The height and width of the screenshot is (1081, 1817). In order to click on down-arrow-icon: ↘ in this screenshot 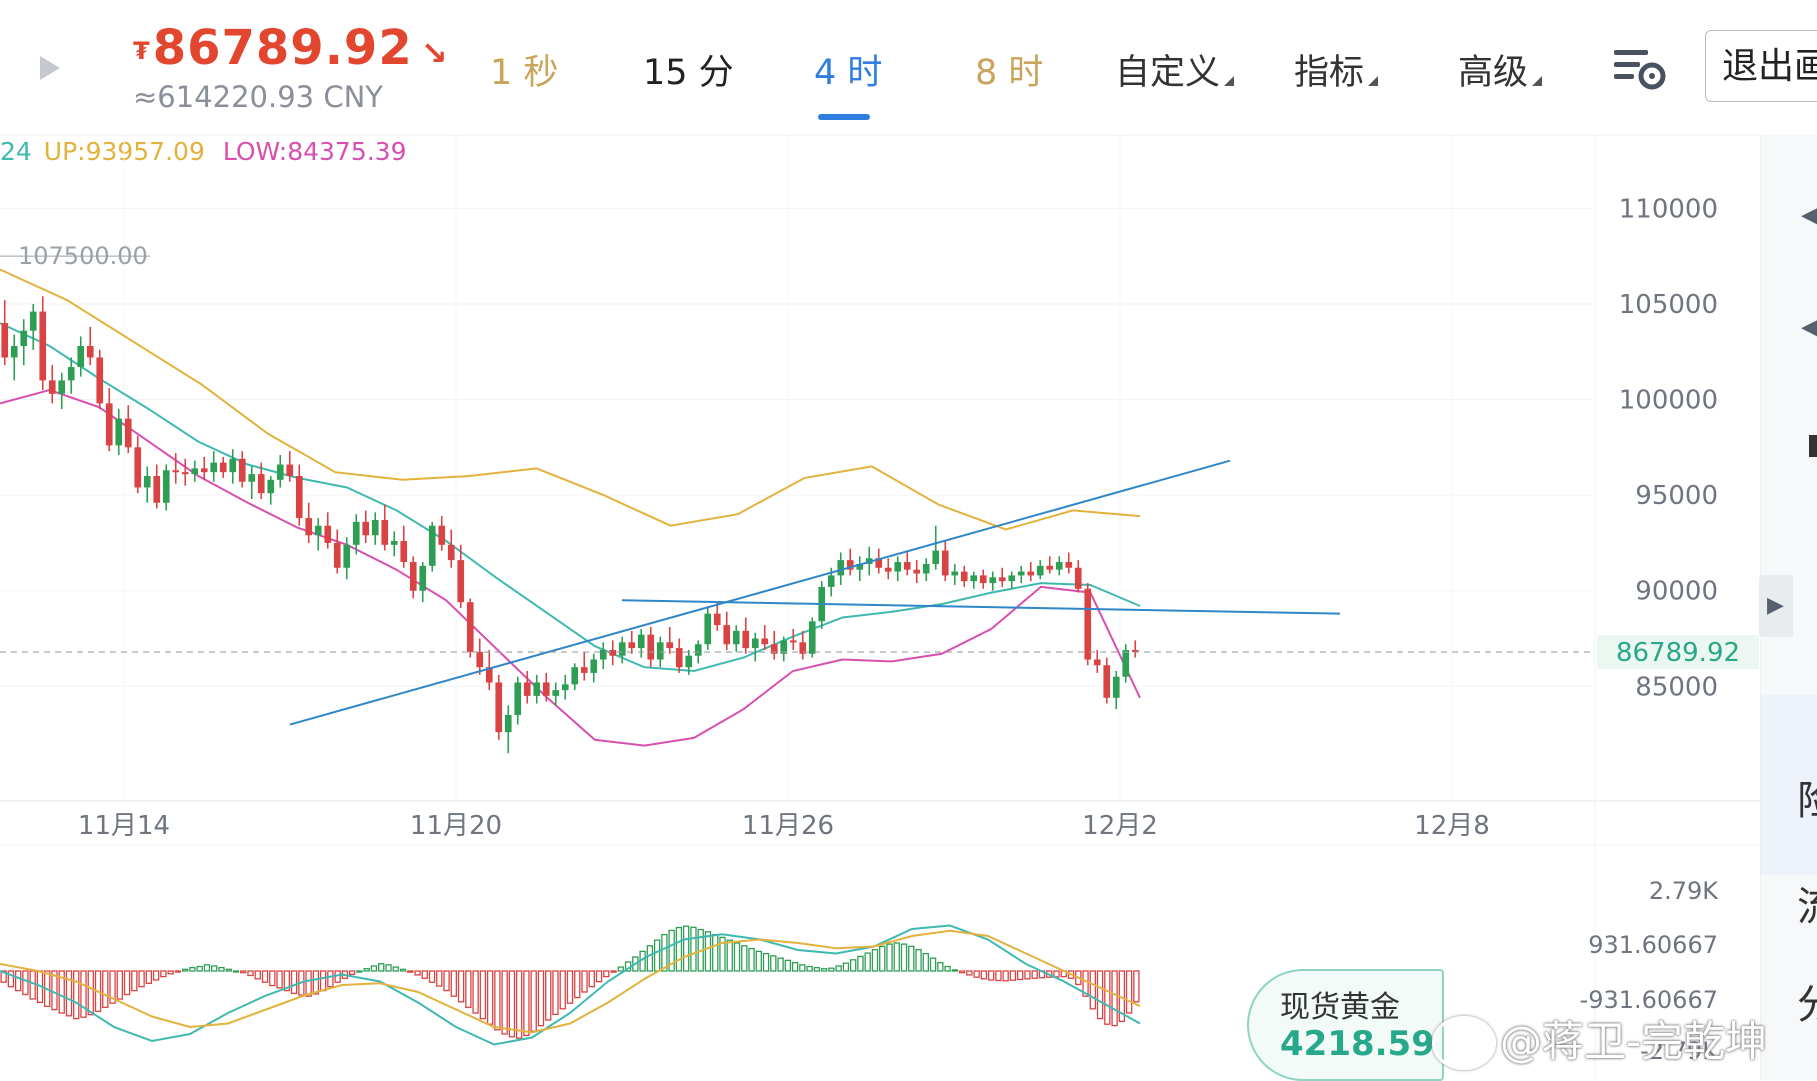, I will do `click(434, 53)`.